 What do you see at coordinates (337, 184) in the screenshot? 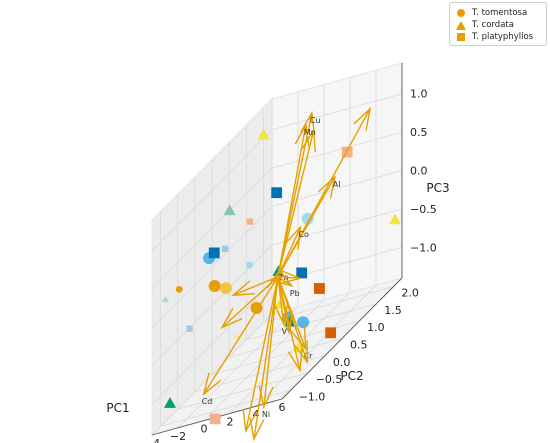
I see `loading-label: Al` at bounding box center [337, 184].